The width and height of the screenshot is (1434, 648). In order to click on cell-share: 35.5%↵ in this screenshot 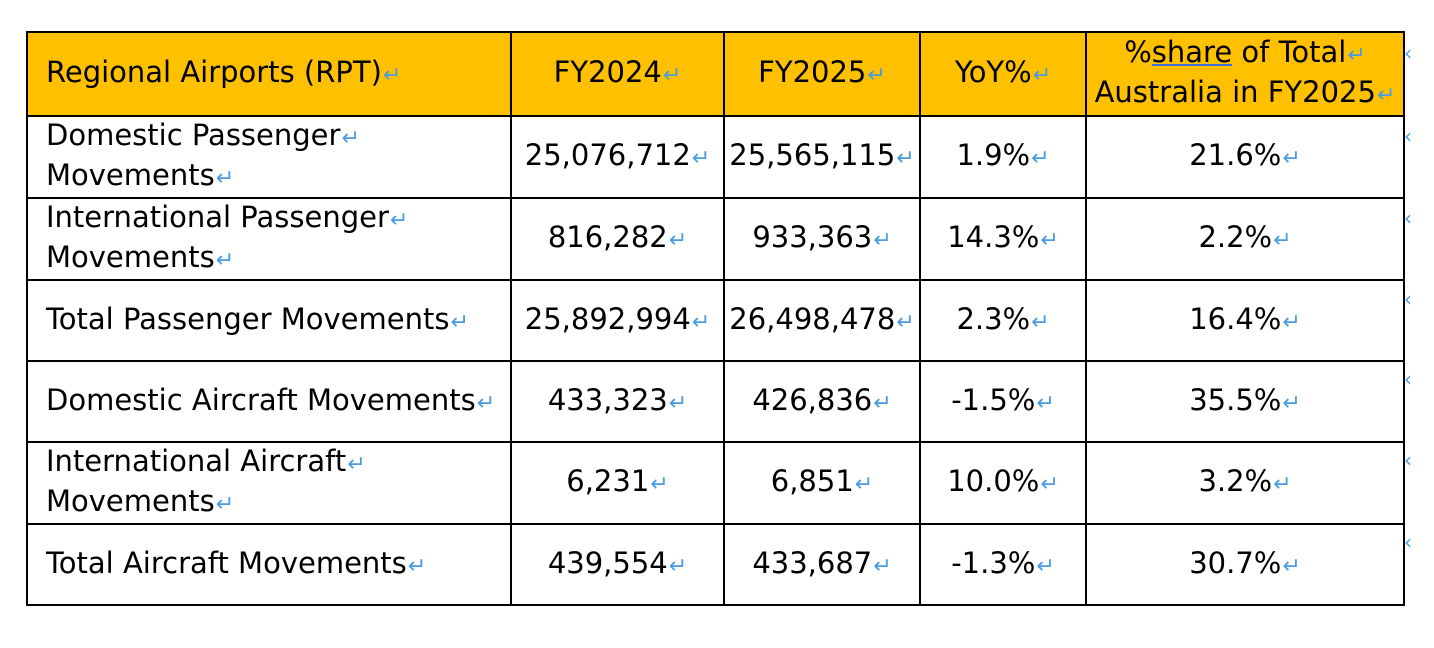, I will do `click(1245, 401)`.